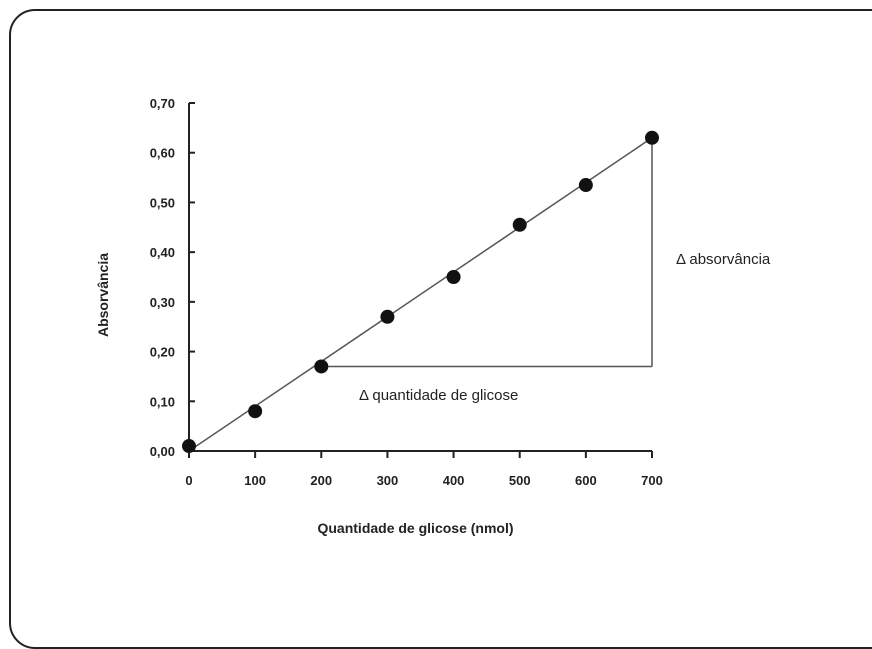  Describe the element at coordinates (188, 480) in the screenshot. I see `x-tick-label: 0` at that location.